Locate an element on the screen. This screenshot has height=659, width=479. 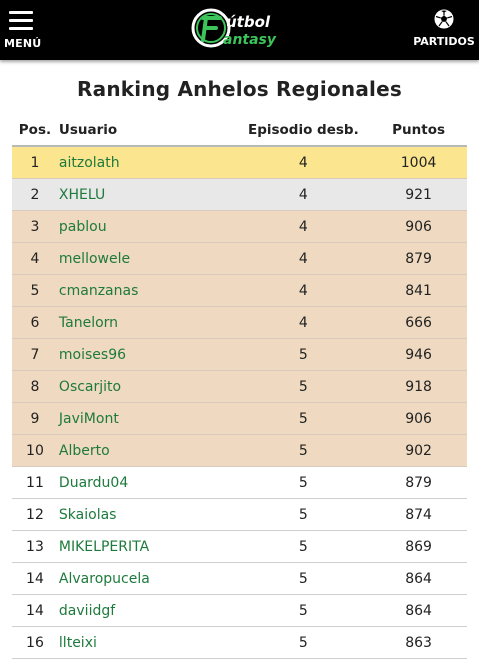
rank-position: 8 is located at coordinates (35, 386).